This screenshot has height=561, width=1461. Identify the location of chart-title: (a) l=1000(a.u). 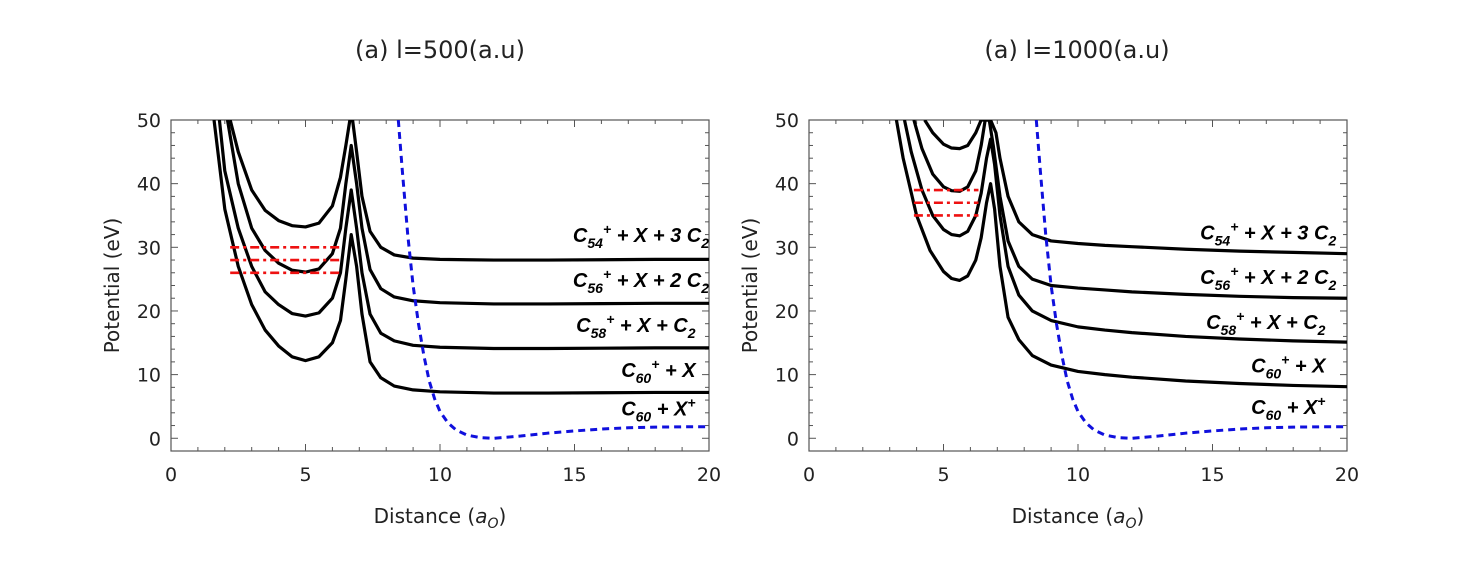
(1076, 50).